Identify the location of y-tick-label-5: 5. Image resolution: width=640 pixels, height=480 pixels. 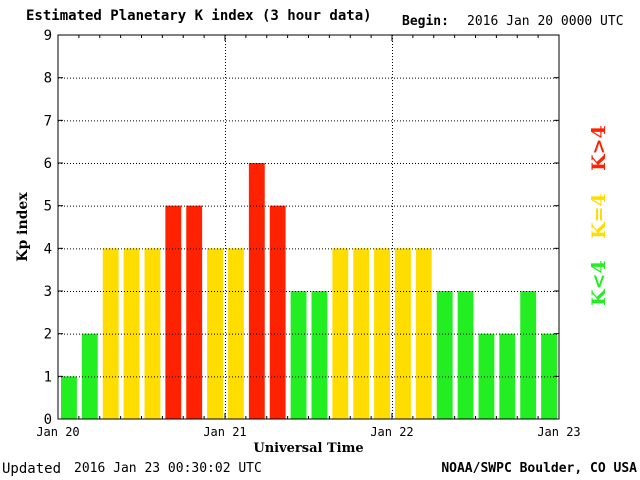
(48, 207).